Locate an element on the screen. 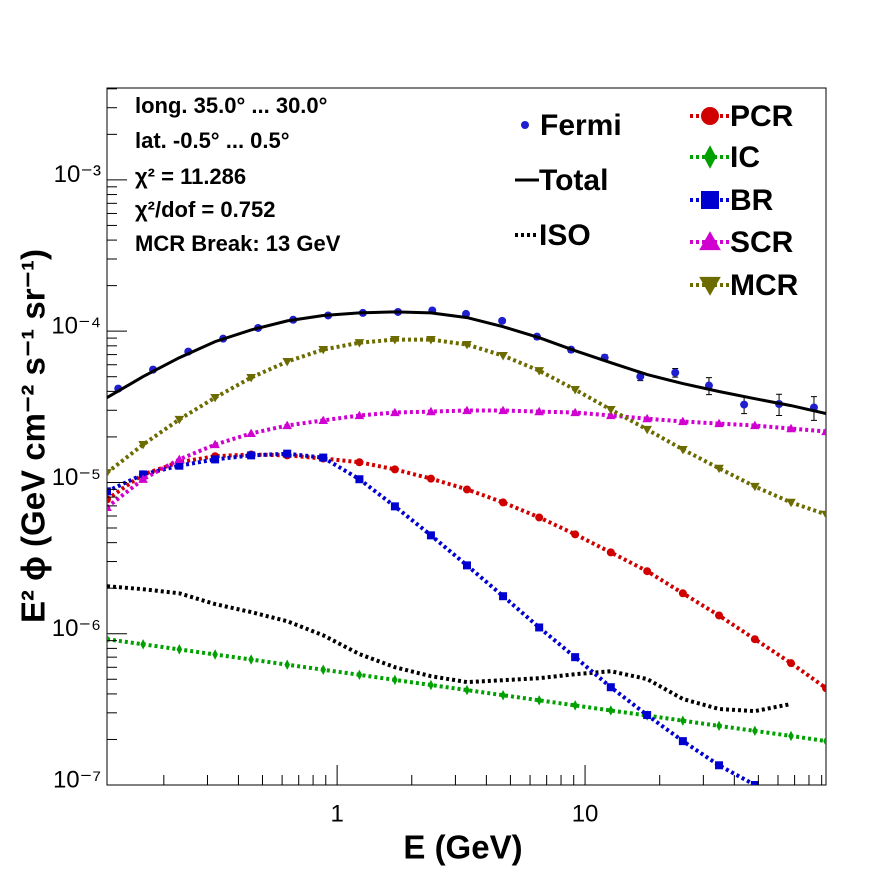 The image size is (896, 872). x-axis-title: E (GeV) is located at coordinates (462, 847).